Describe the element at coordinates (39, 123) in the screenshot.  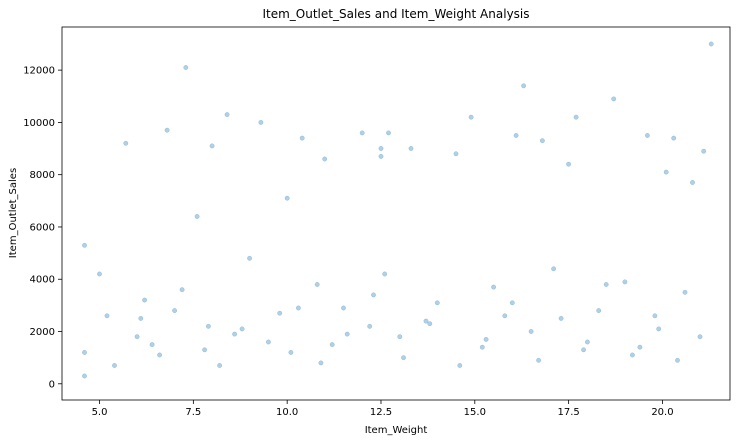
I see `y-tick-label: 10000` at that location.